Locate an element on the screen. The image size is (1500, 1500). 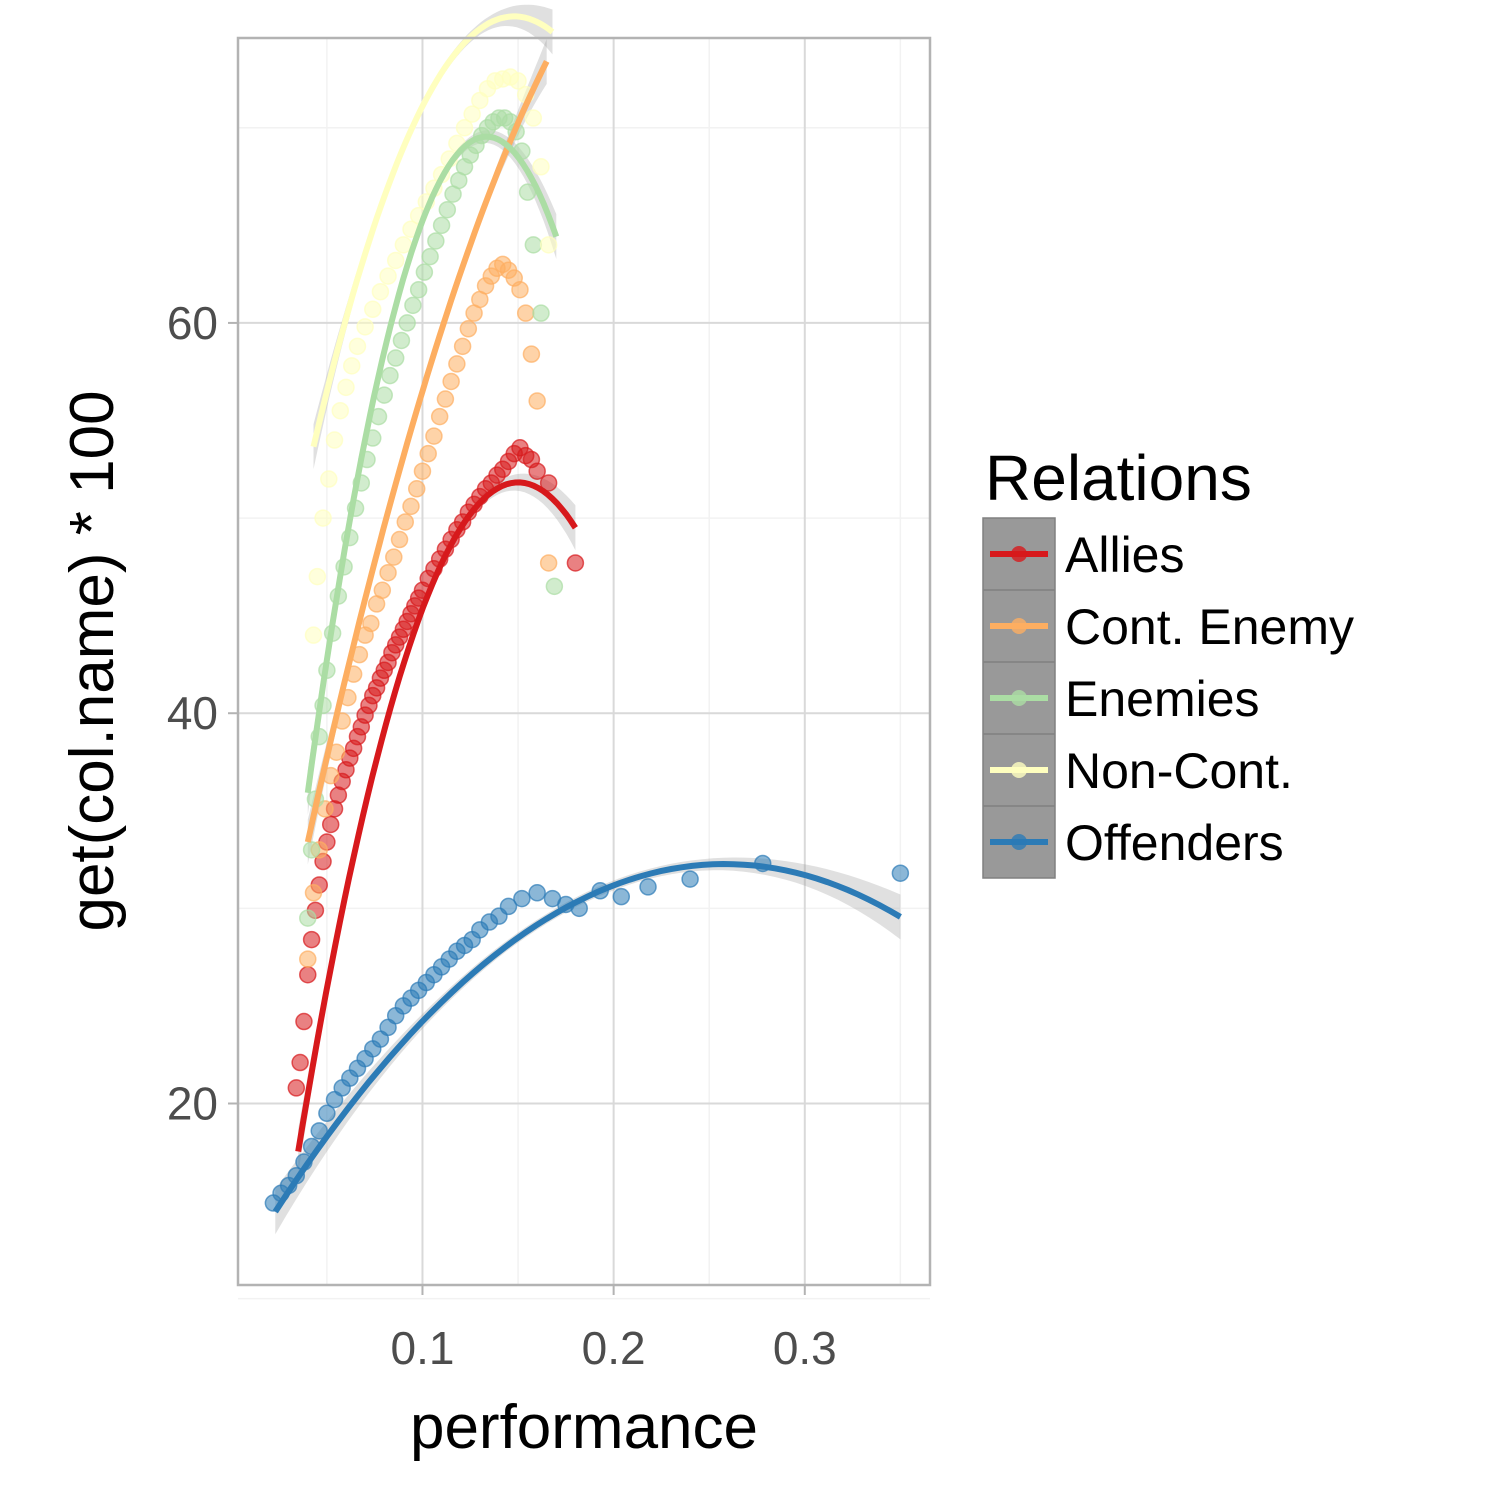
legend-item-cont-enemy: Cont. Enemy is located at coordinates (1168, 622).